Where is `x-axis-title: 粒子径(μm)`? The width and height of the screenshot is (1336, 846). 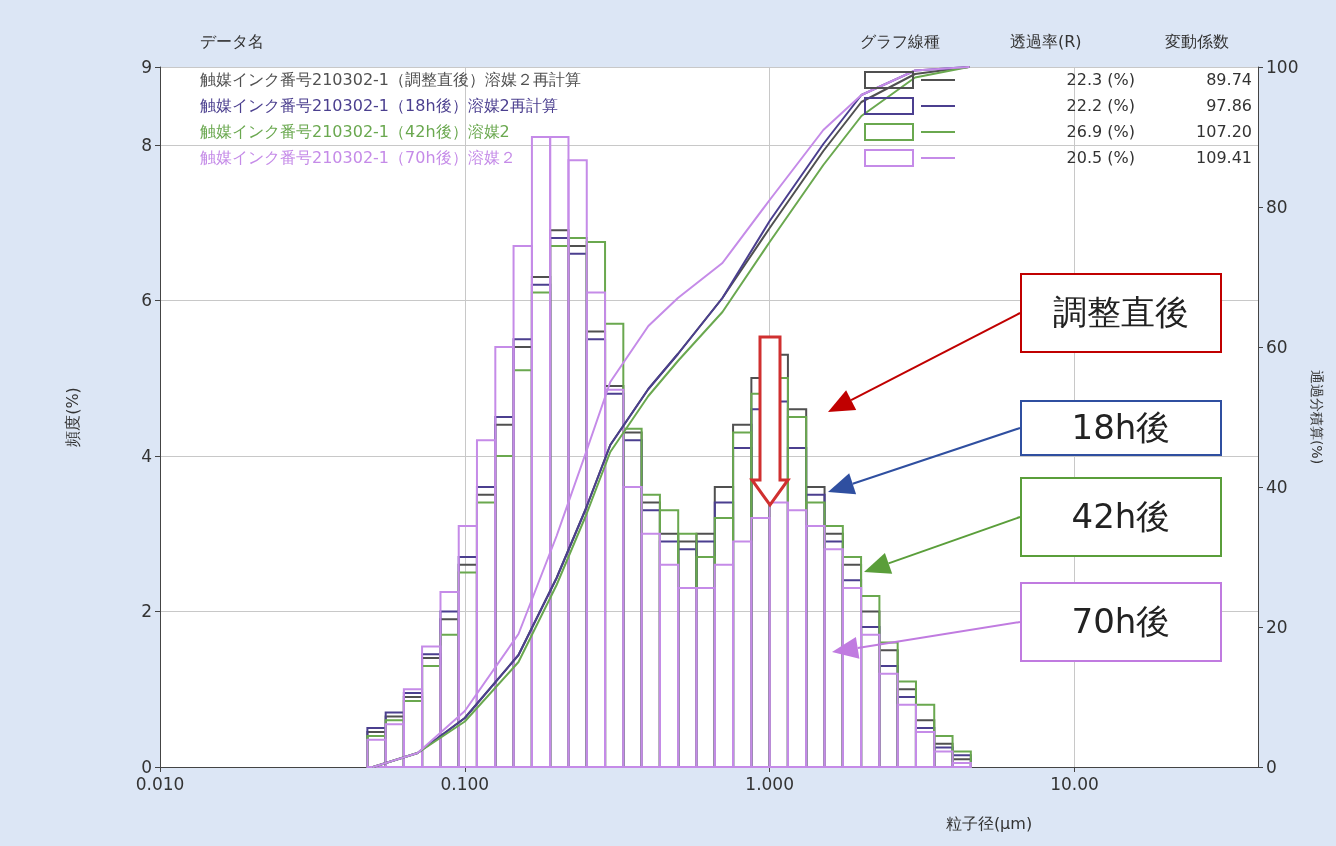 x-axis-title: 粒子径(μm) is located at coordinates (989, 823).